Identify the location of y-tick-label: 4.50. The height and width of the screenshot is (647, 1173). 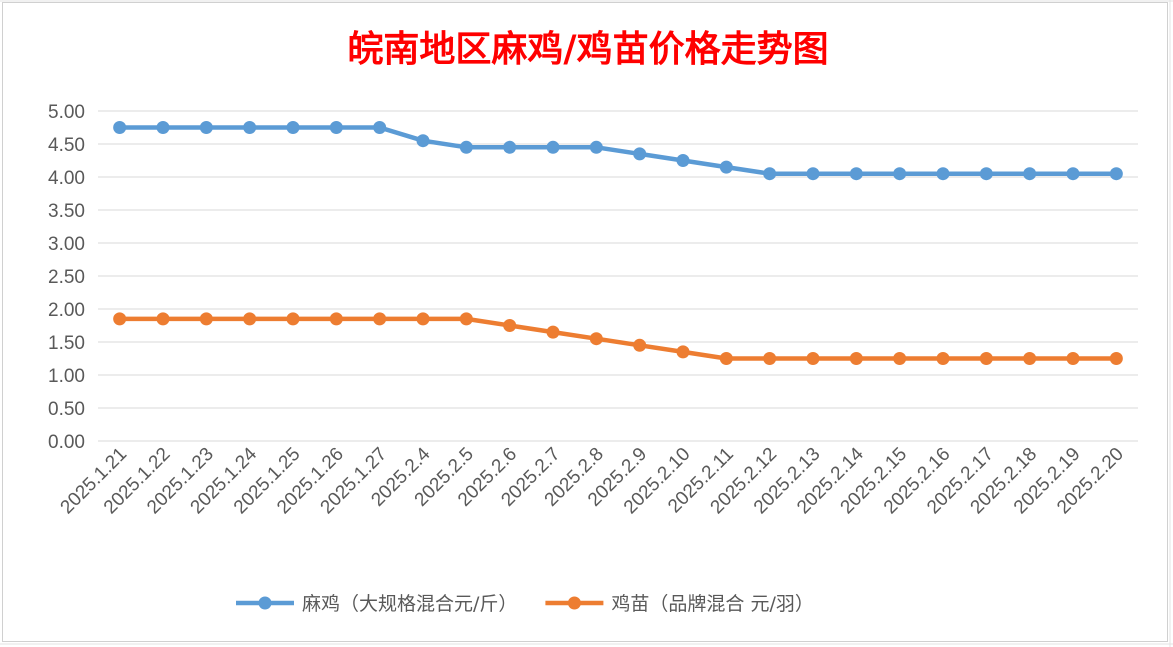
(66, 145).